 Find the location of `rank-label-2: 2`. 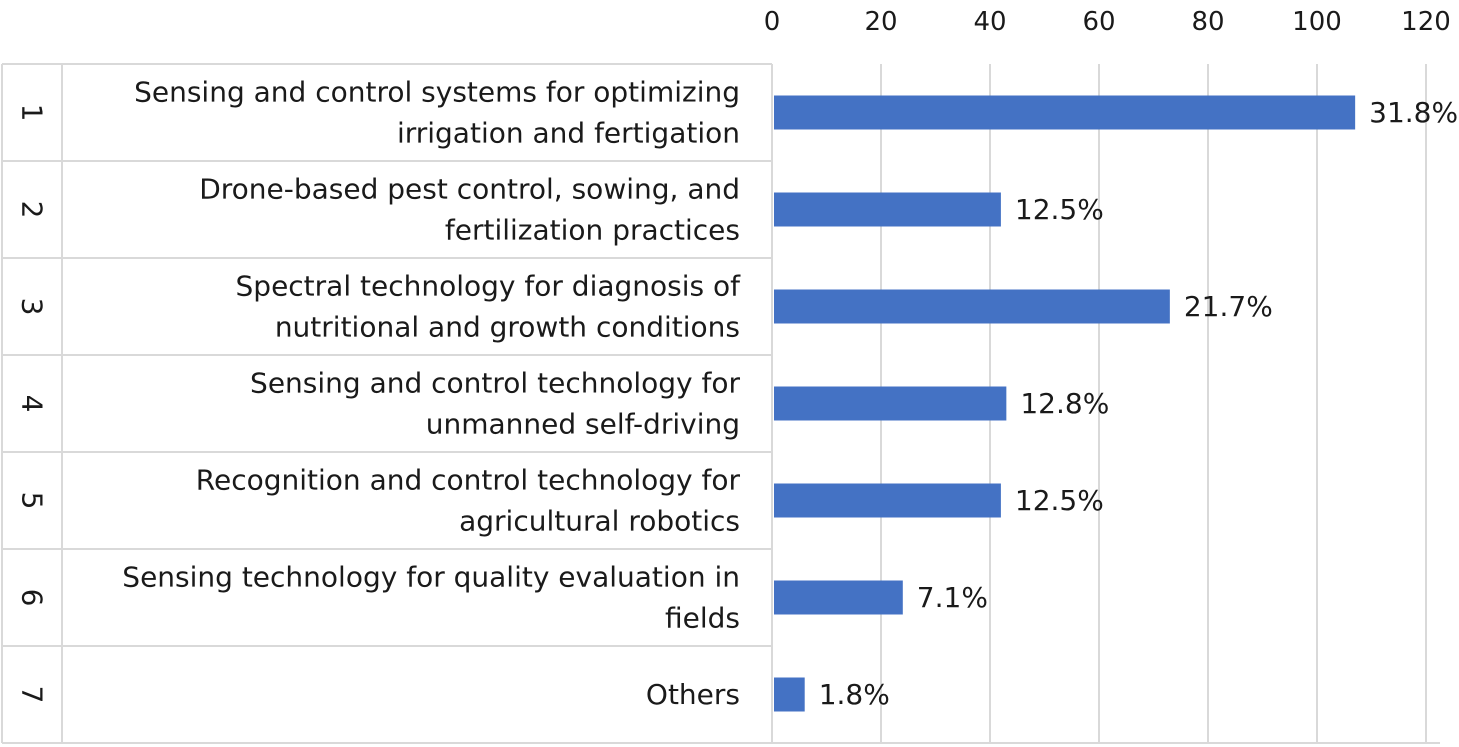

rank-label-2: 2 is located at coordinates (32, 210).